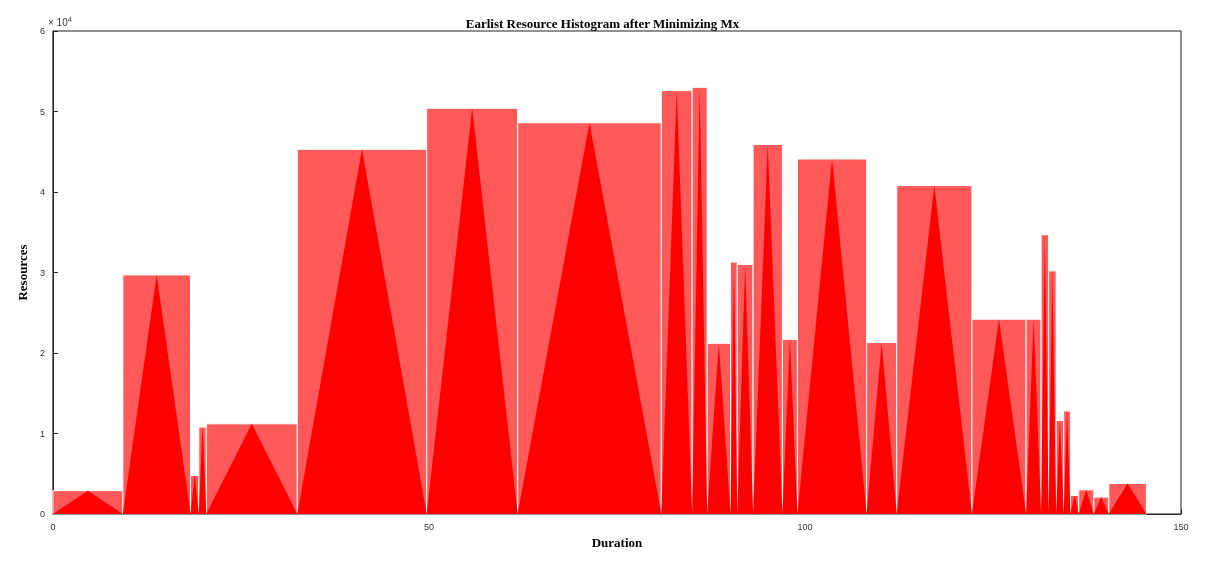 Image resolution: width=1205 pixels, height=562 pixels. I want to click on x-tick-label: 50, so click(428, 526).